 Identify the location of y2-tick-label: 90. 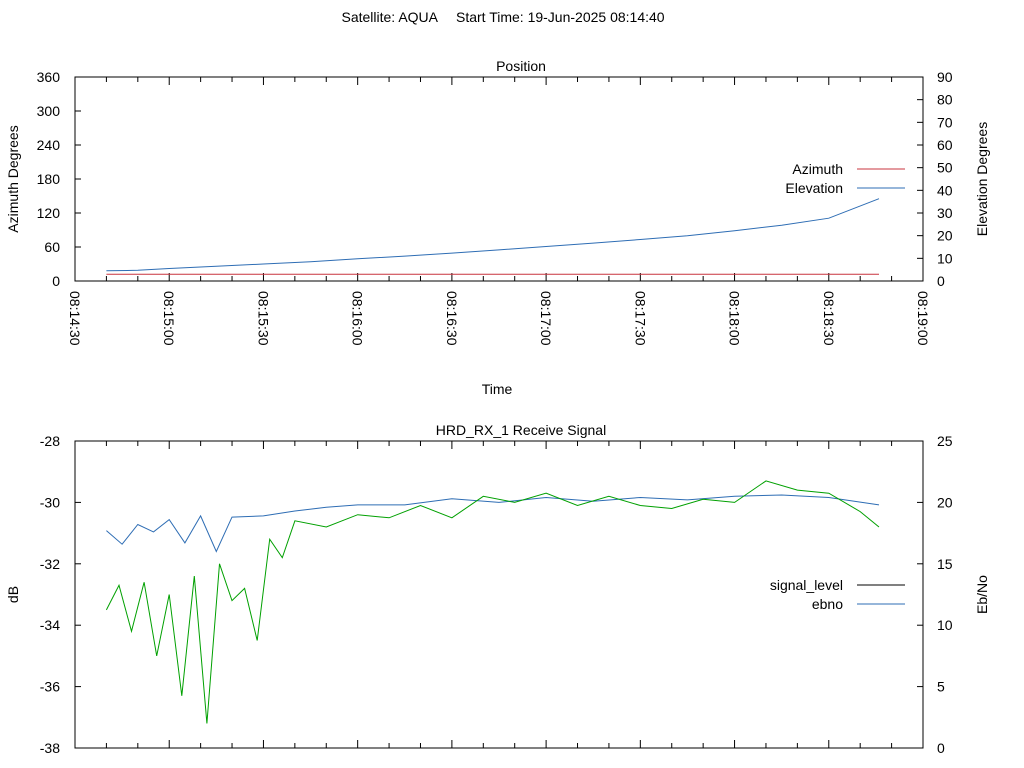
(945, 77).